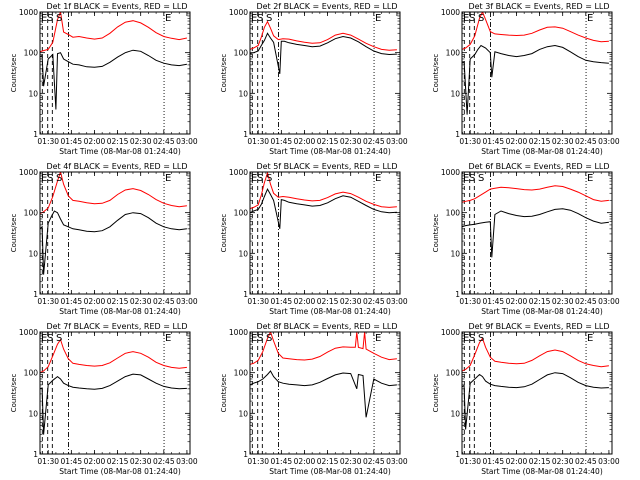 This screenshot has width=640, height=480. Describe the element at coordinates (326, 166) in the screenshot. I see `chart-title: Det 5f BLACK = Events, RED = LLD` at that location.